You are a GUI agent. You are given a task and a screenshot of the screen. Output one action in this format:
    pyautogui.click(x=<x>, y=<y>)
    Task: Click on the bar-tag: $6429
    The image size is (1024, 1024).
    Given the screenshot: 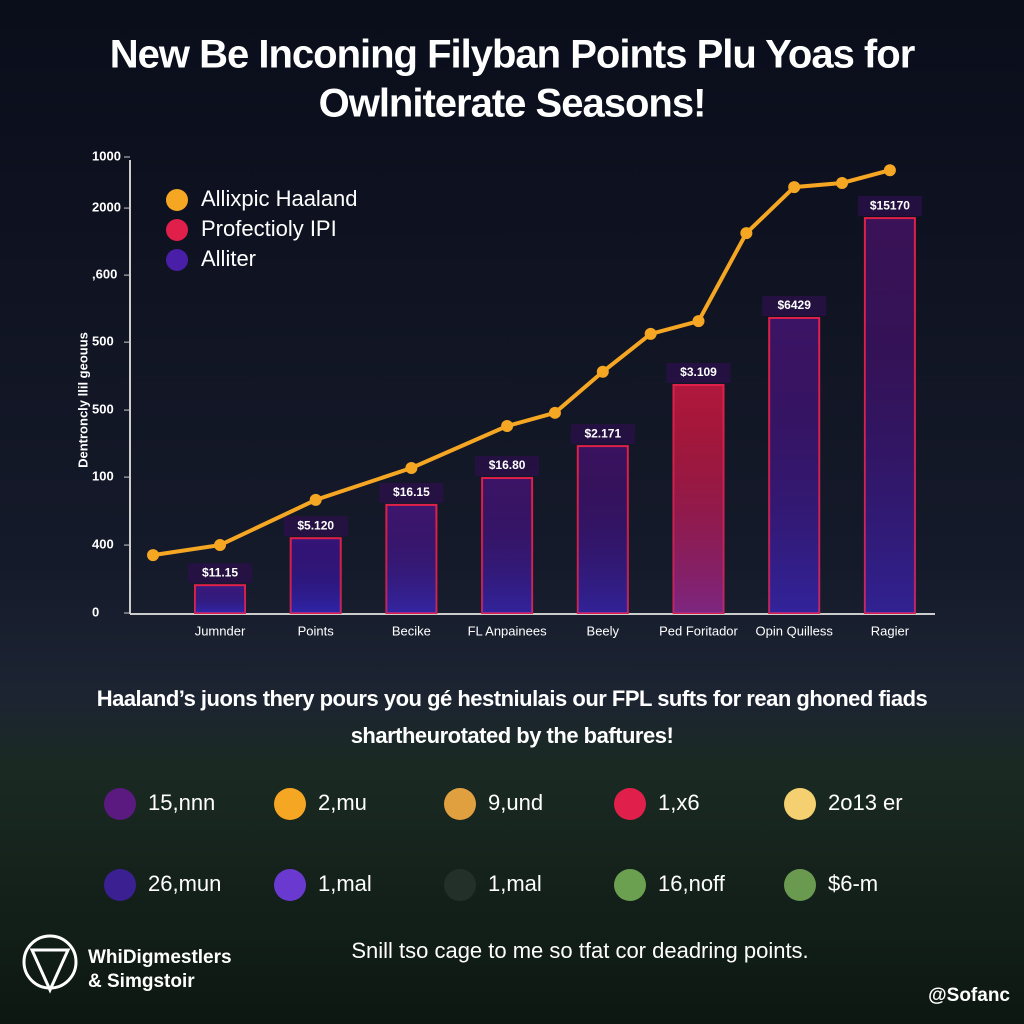 What is the action you would take?
    pyautogui.click(x=795, y=305)
    